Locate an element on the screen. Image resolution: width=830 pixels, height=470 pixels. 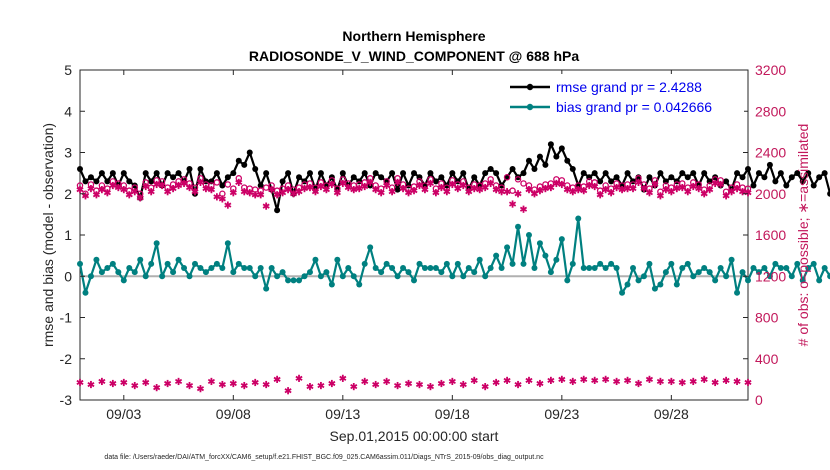
chart-subtitle: RADIOSONDE_V_WIND_COMPONENT @ 688 hPa is located at coordinates (414, 56).